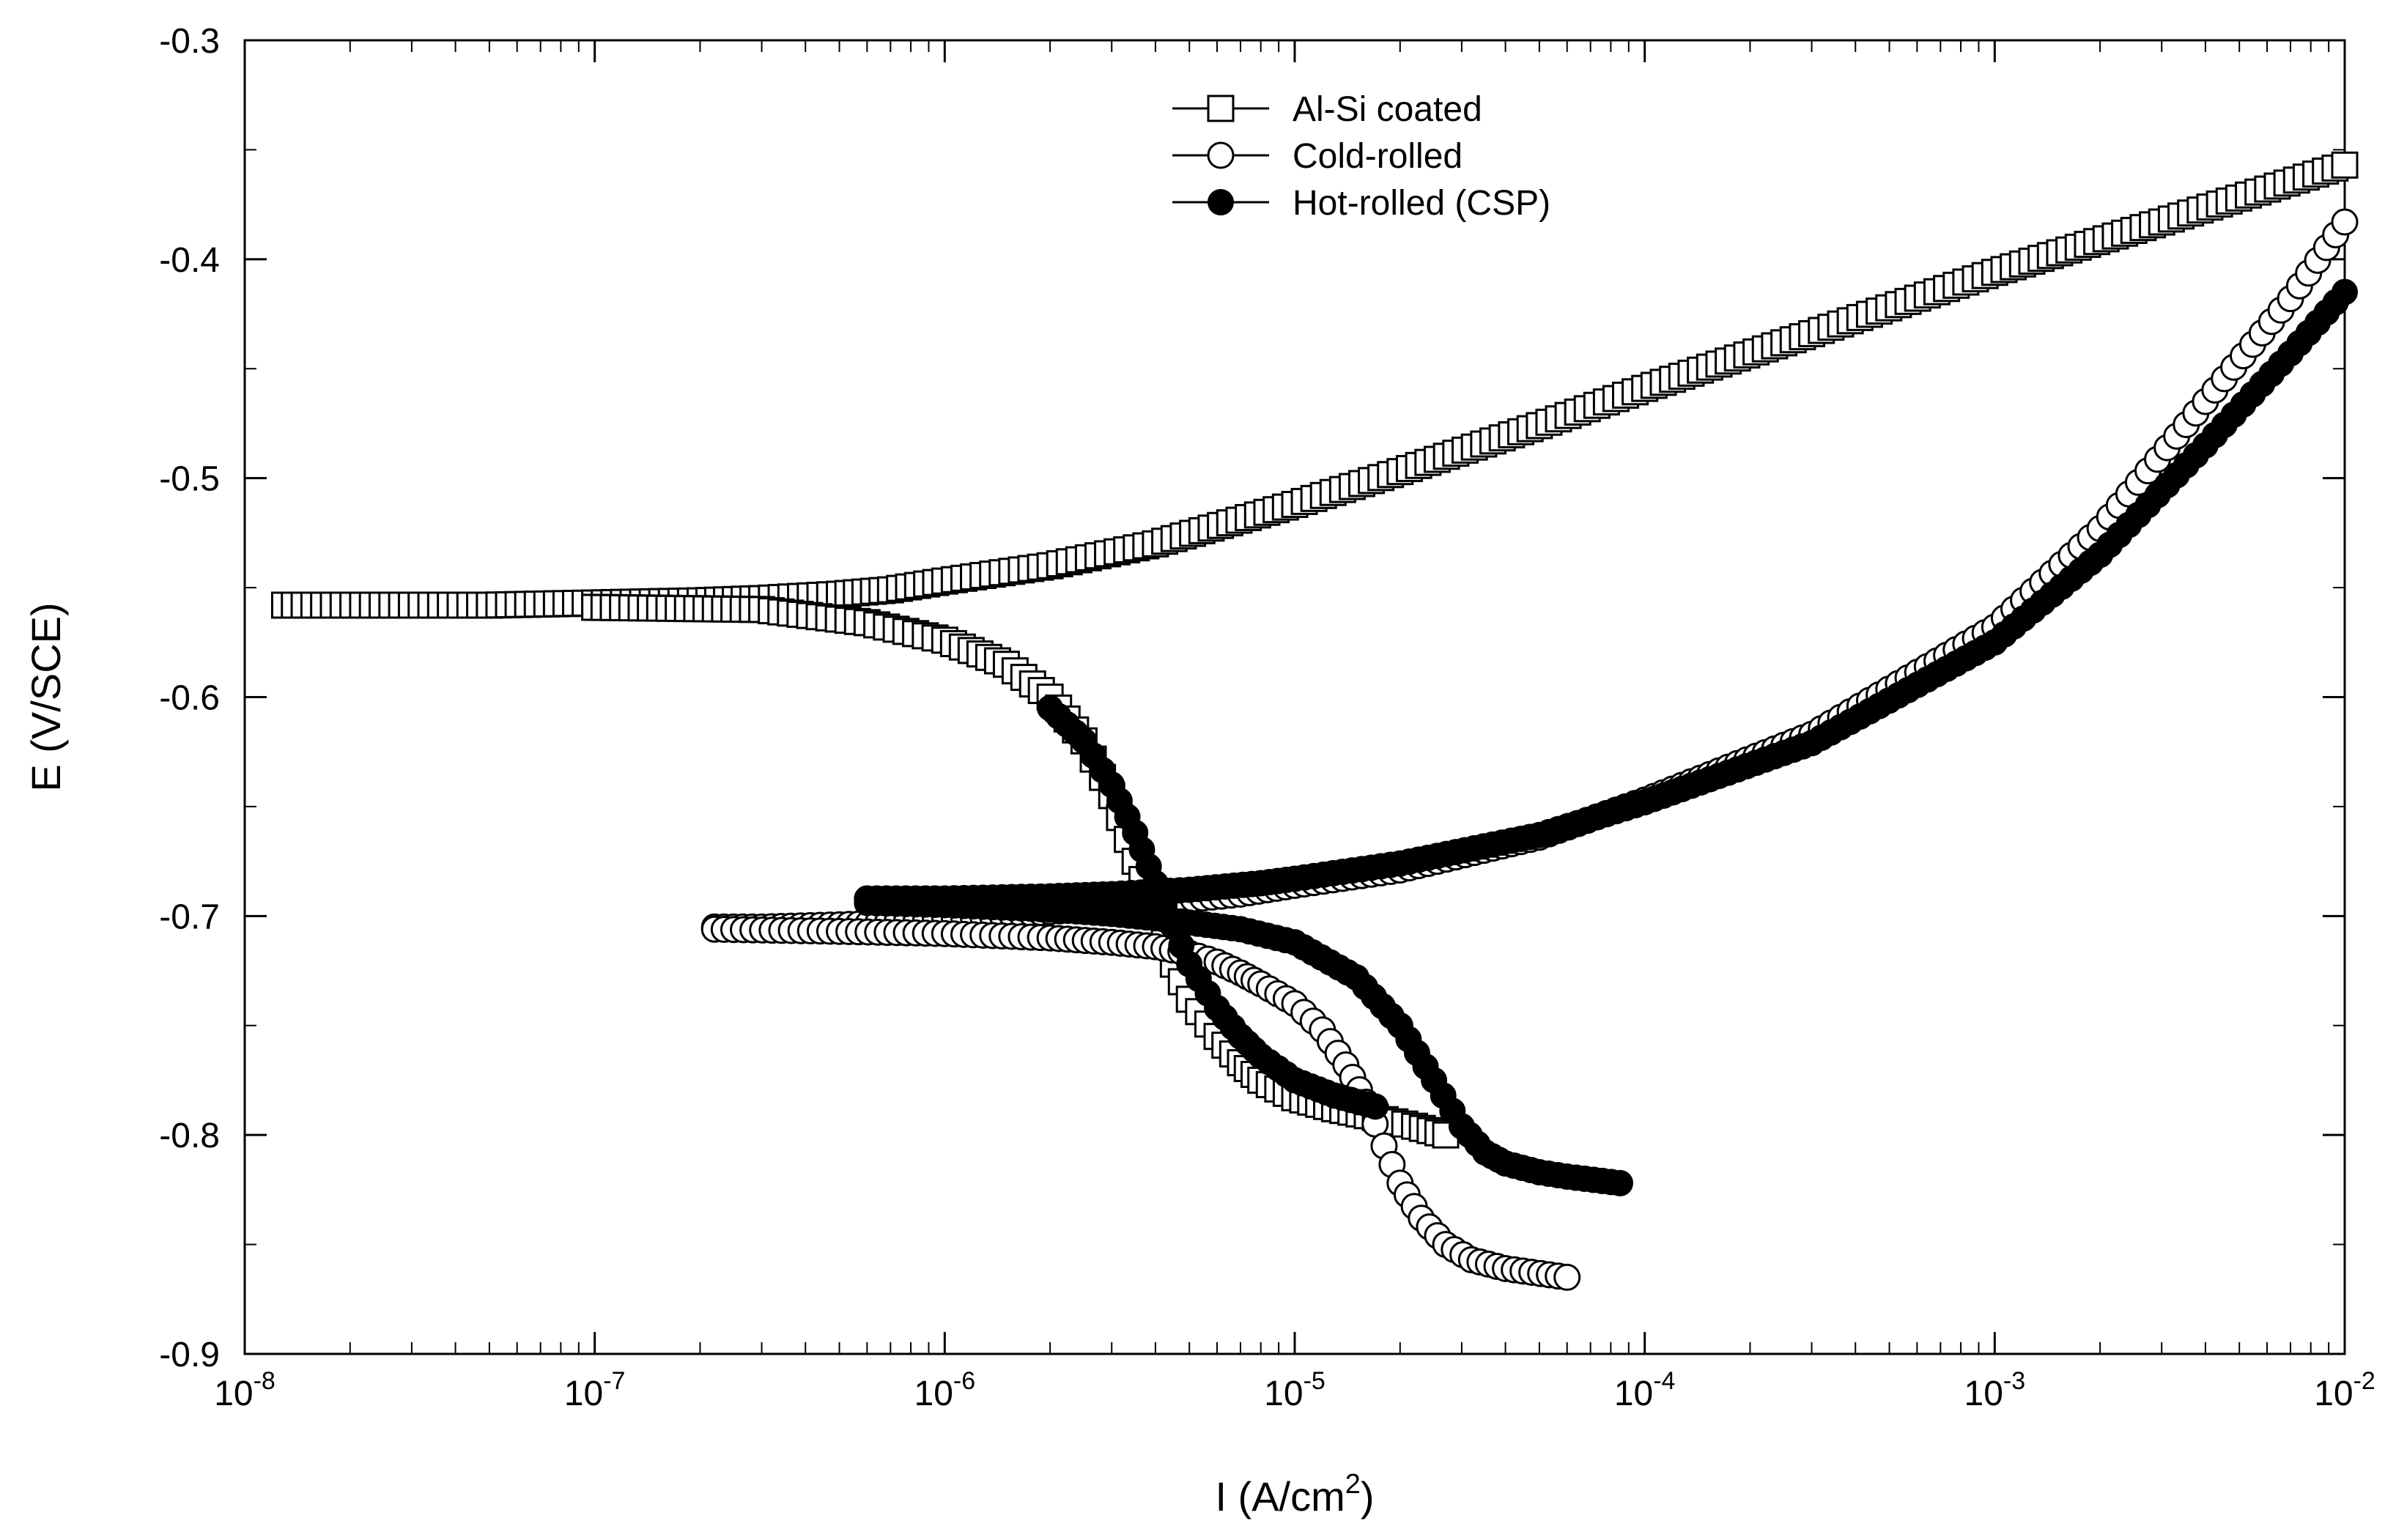 This screenshot has height=1540, width=2396. I want to click on y-tick-label: -0.3, so click(189, 41).